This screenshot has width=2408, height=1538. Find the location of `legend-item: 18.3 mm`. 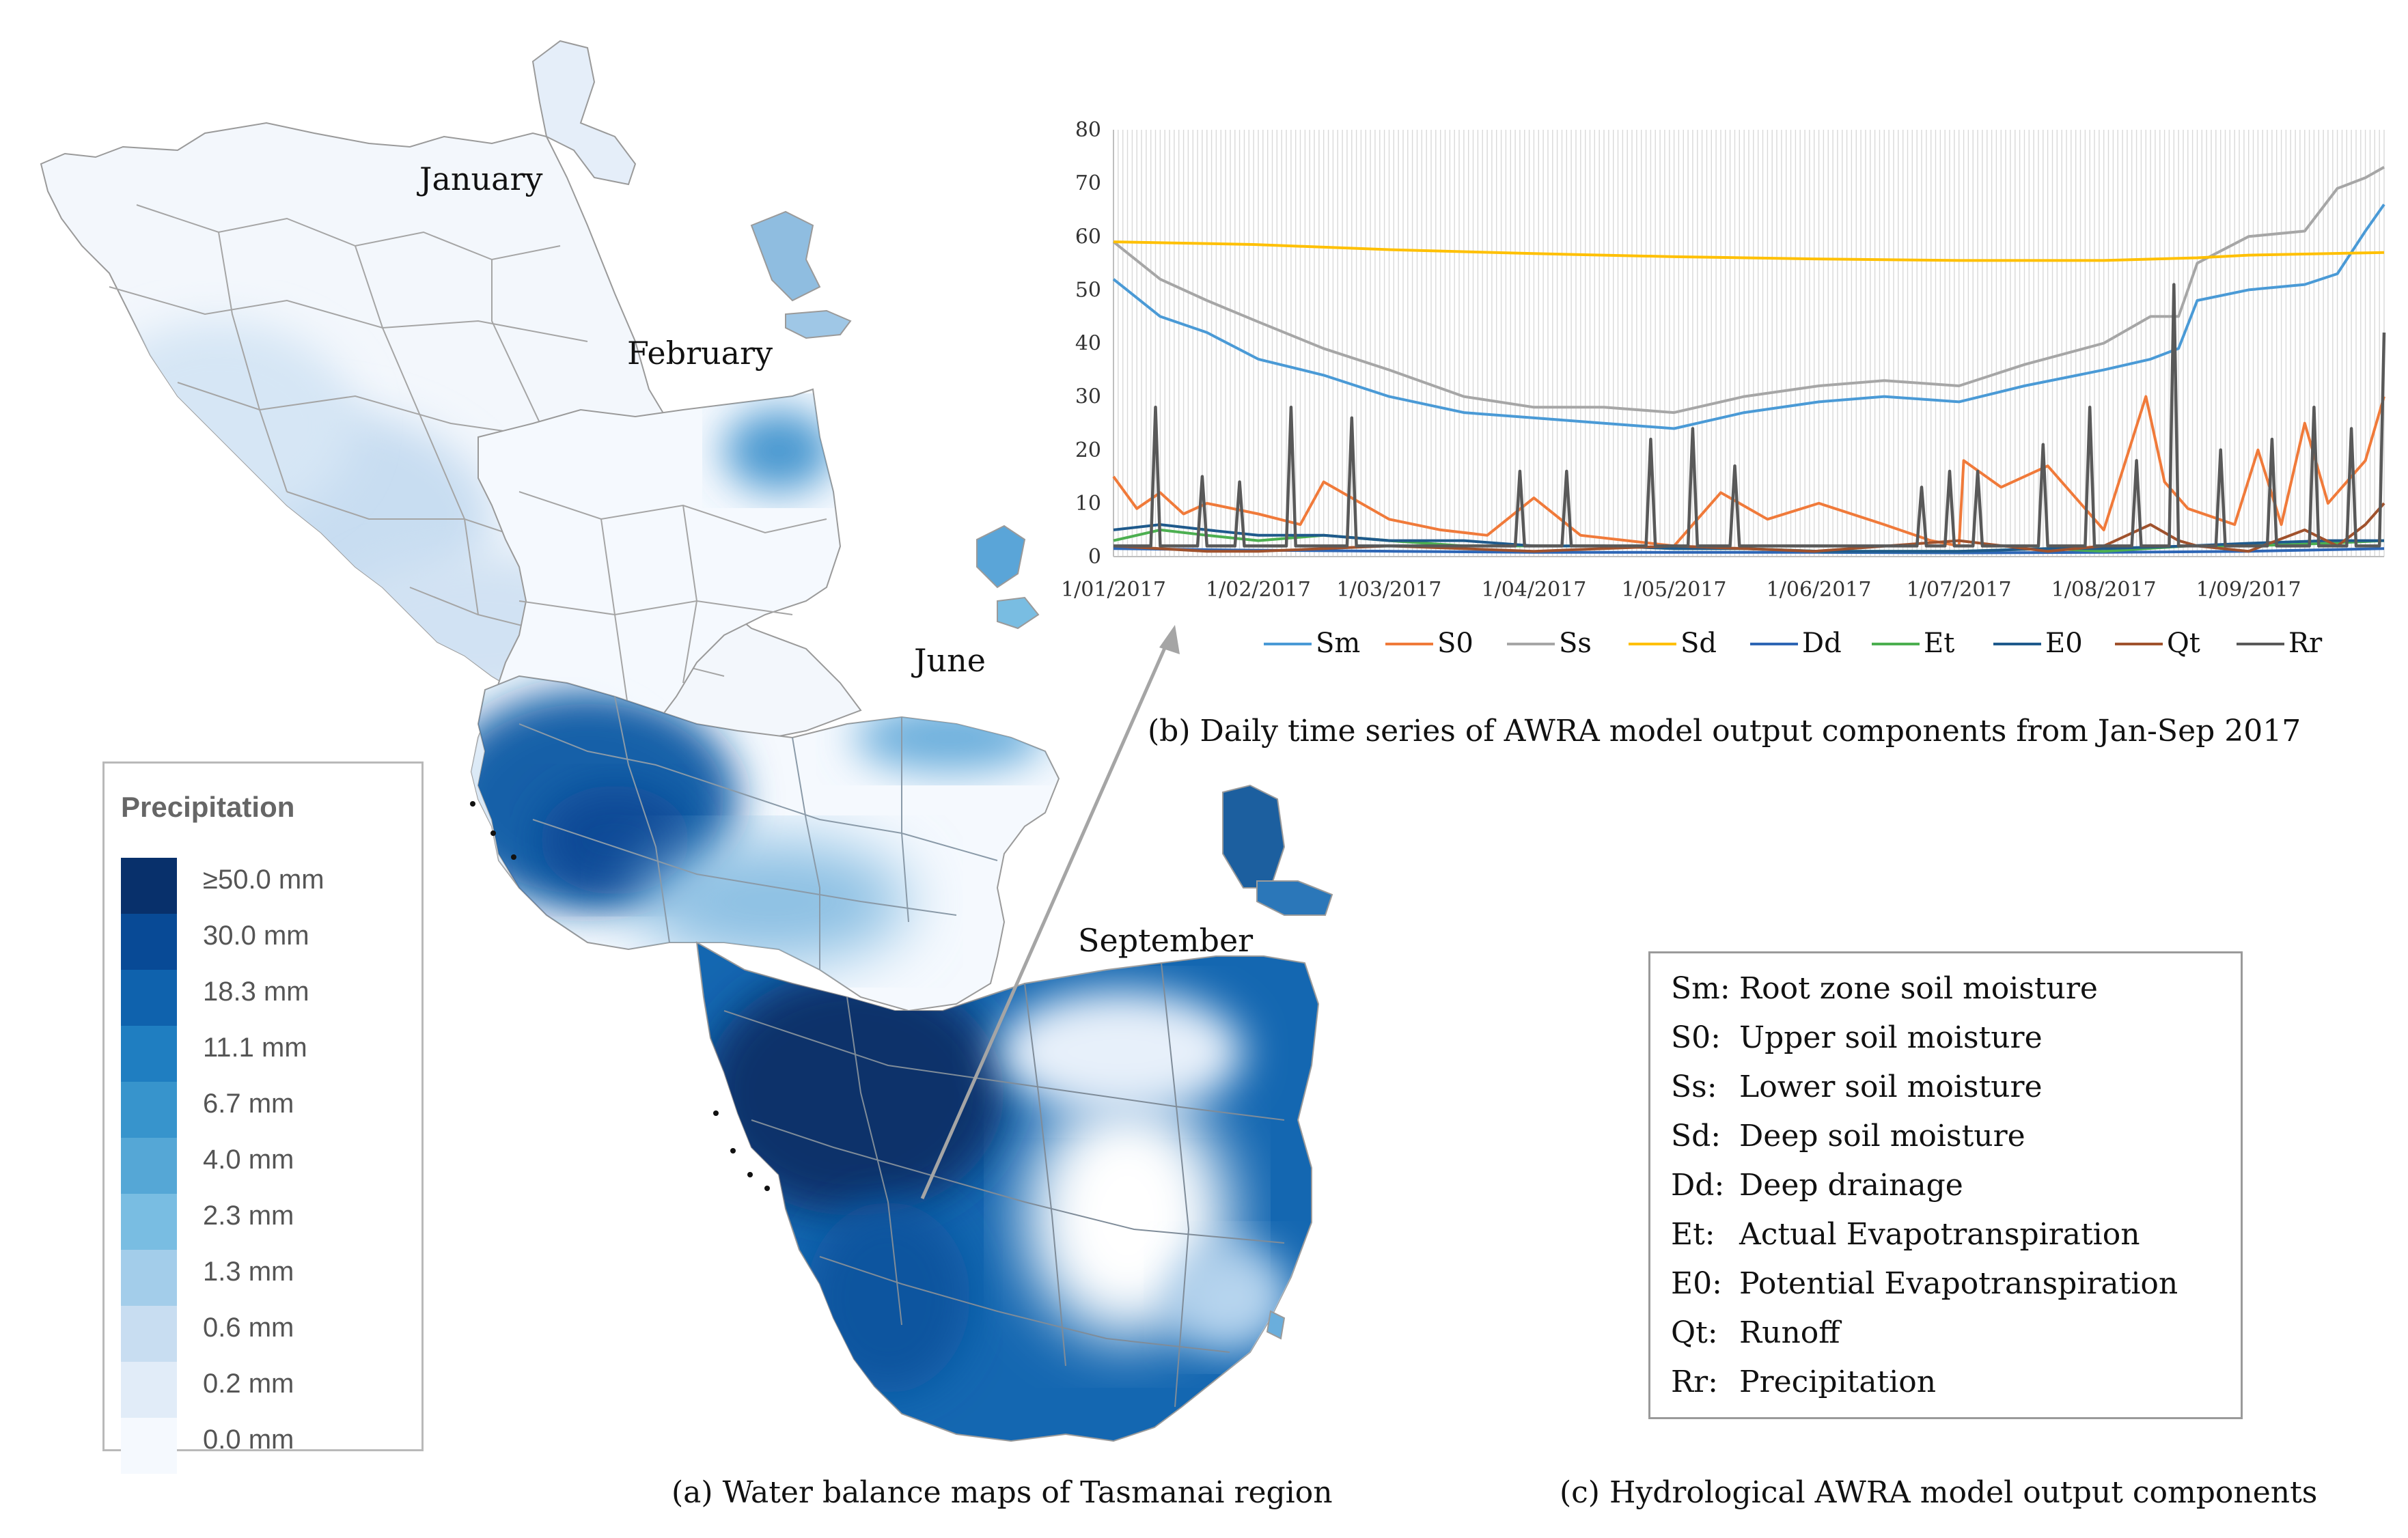

legend-item: 18.3 mm is located at coordinates (265, 998).